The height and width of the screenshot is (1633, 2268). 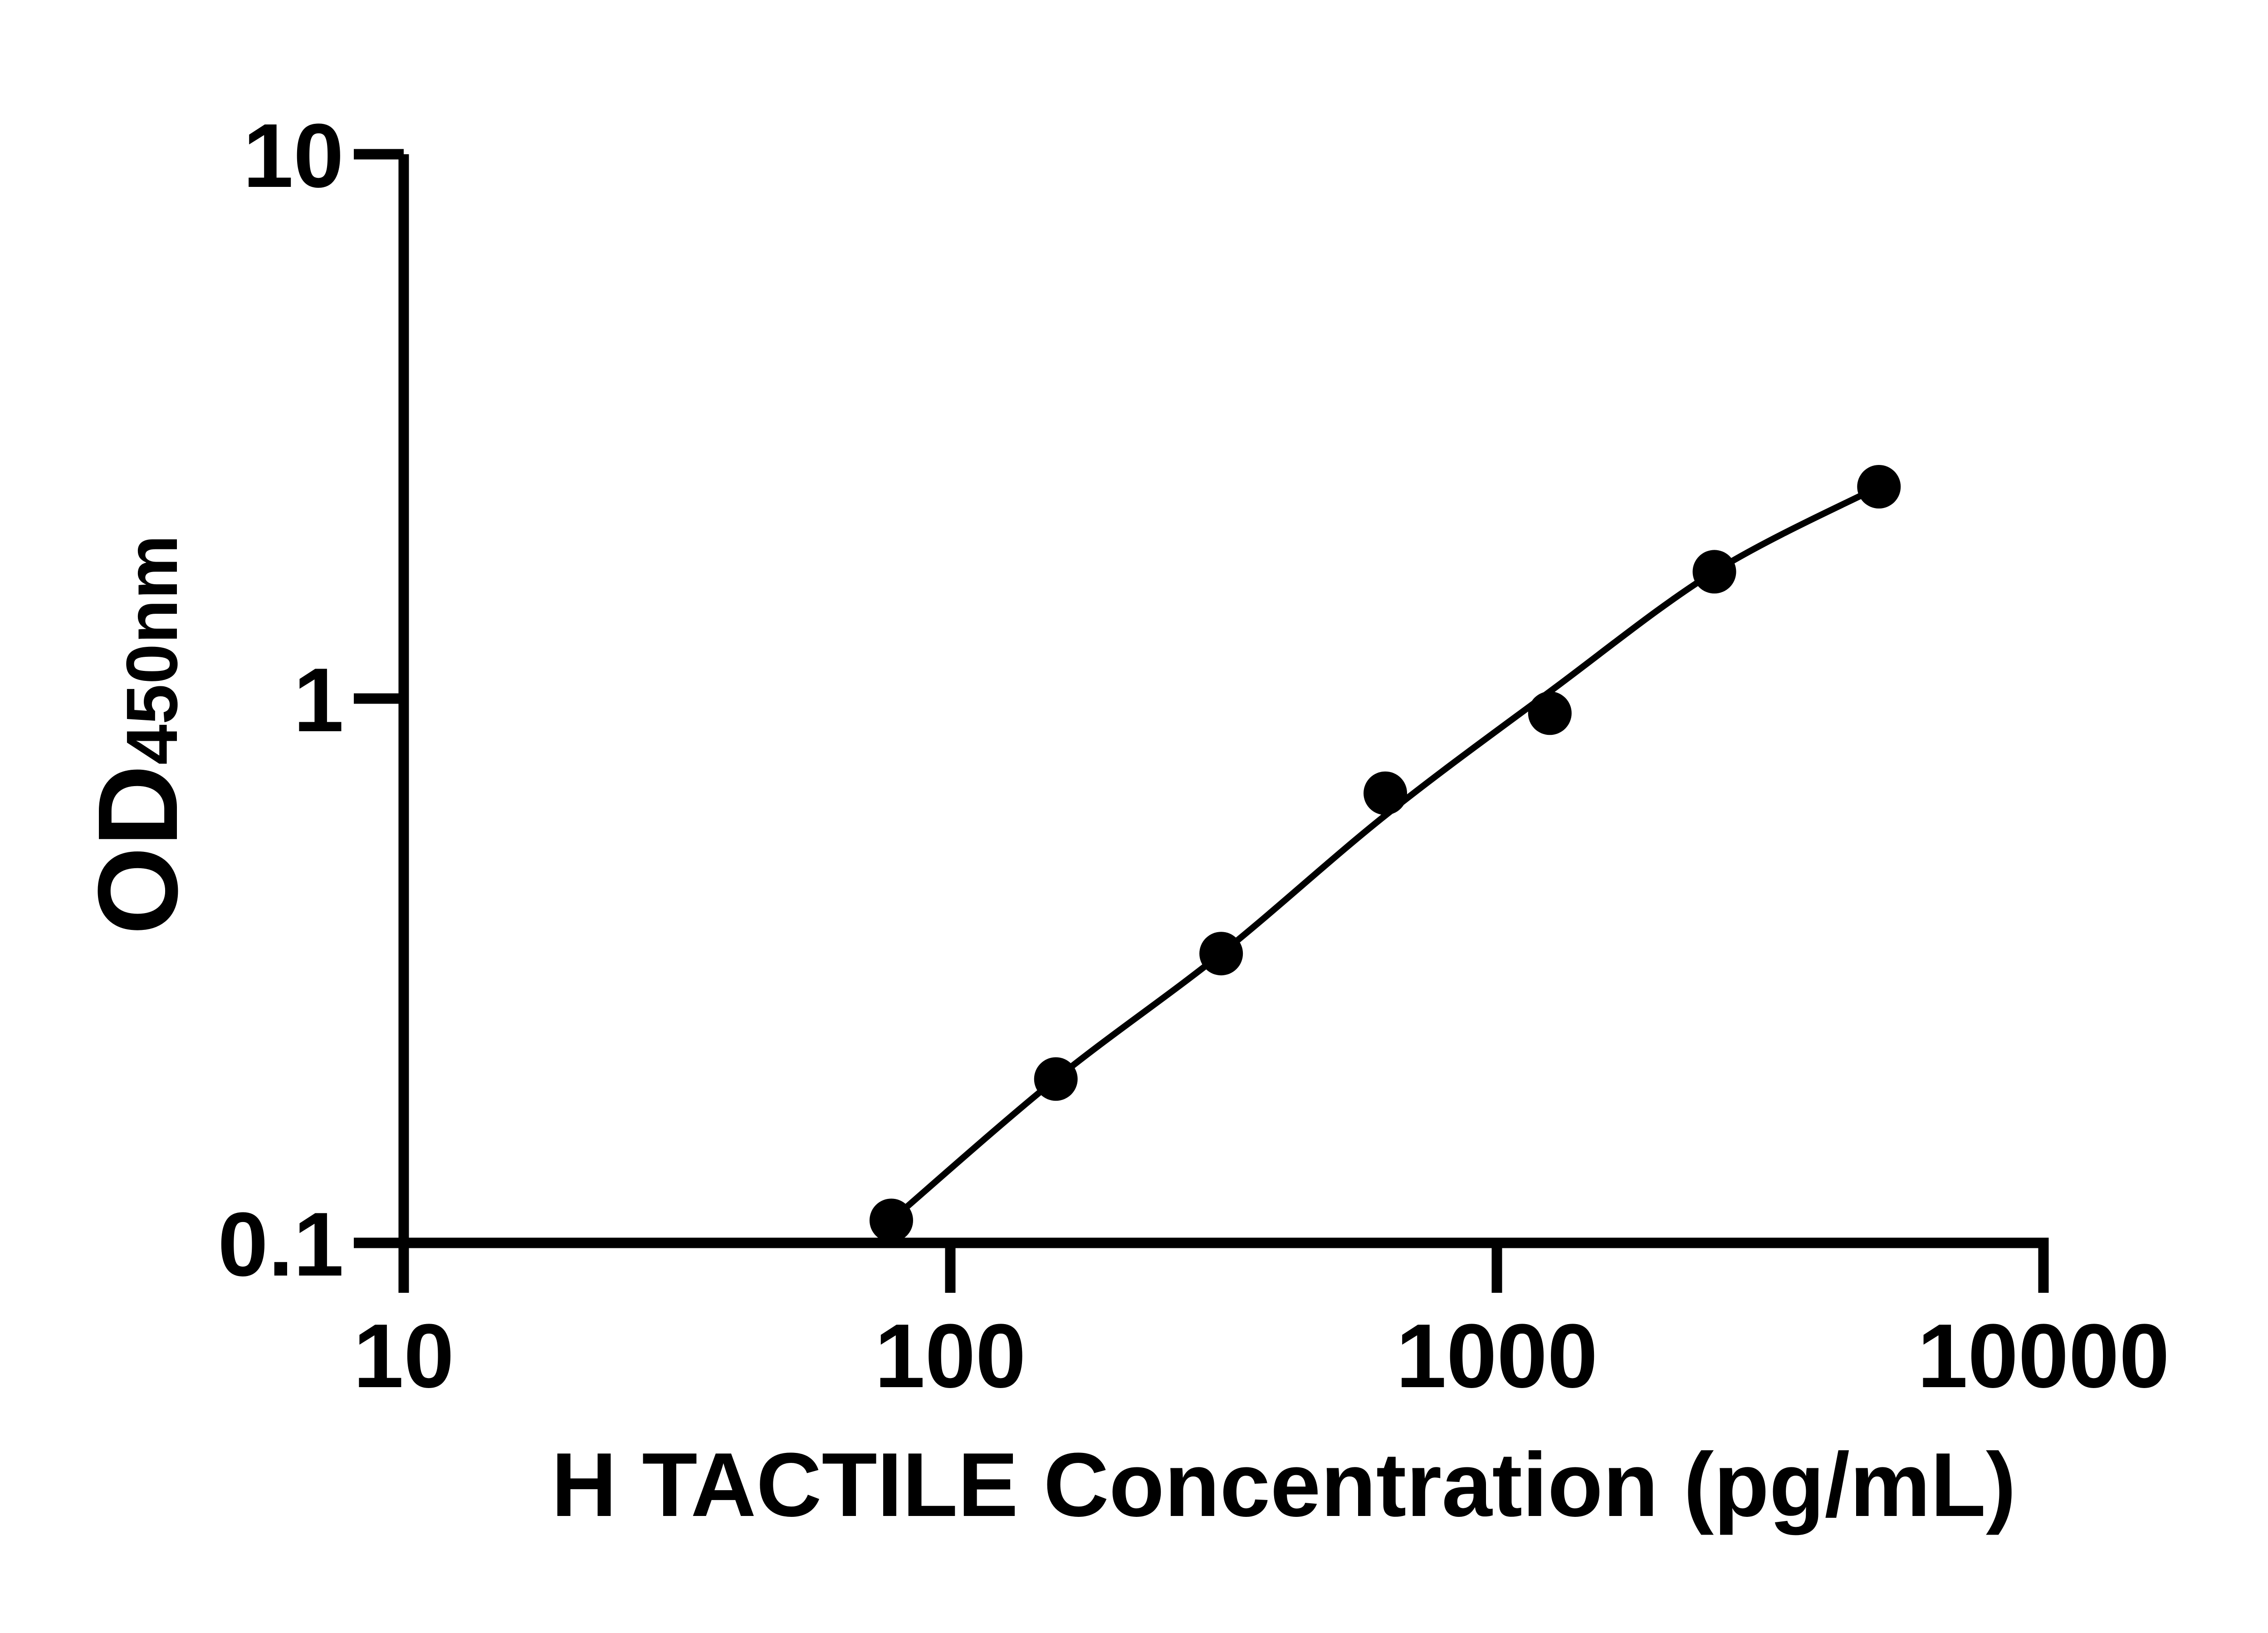 I want to click on y-tick-label: 0.1, so click(x=281, y=1244).